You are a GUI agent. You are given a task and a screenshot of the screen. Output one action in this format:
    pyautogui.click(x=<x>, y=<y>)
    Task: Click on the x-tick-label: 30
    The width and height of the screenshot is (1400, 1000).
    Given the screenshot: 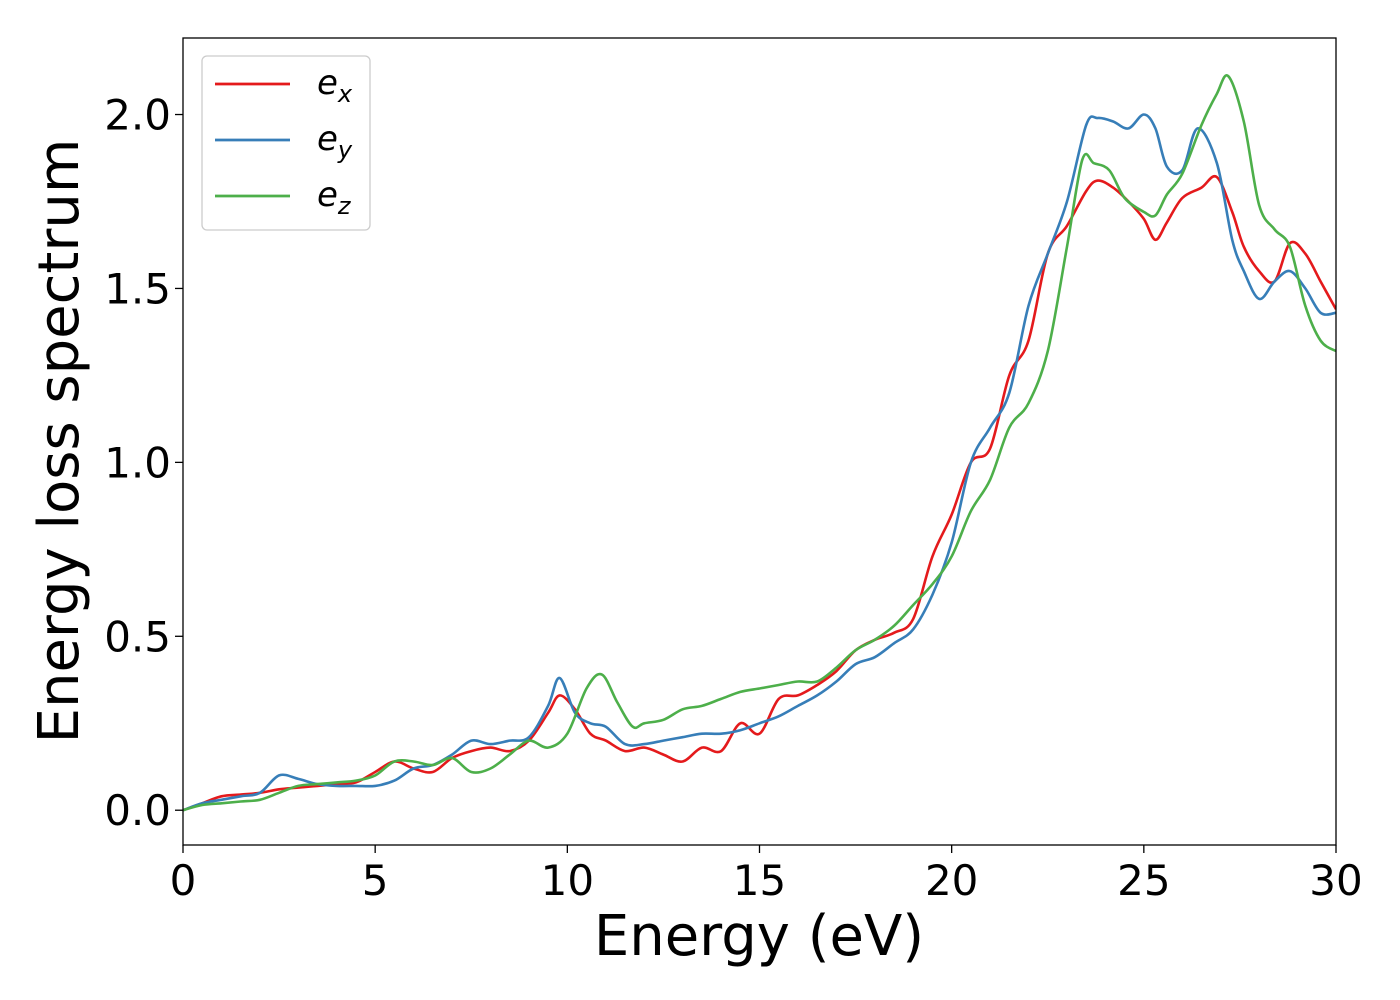 What is the action you would take?
    pyautogui.click(x=1335, y=880)
    